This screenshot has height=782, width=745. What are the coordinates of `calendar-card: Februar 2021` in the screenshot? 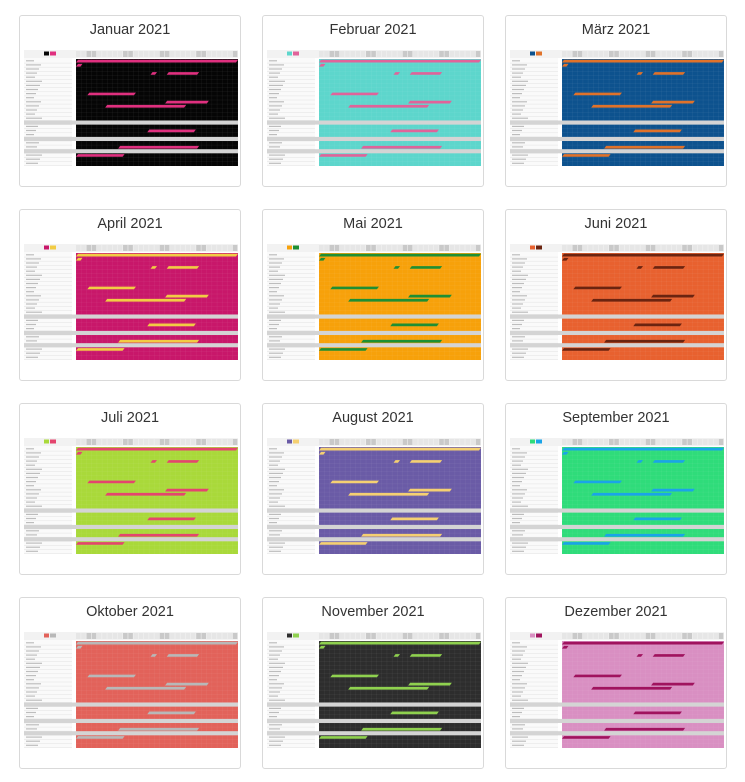 It's located at (373, 101).